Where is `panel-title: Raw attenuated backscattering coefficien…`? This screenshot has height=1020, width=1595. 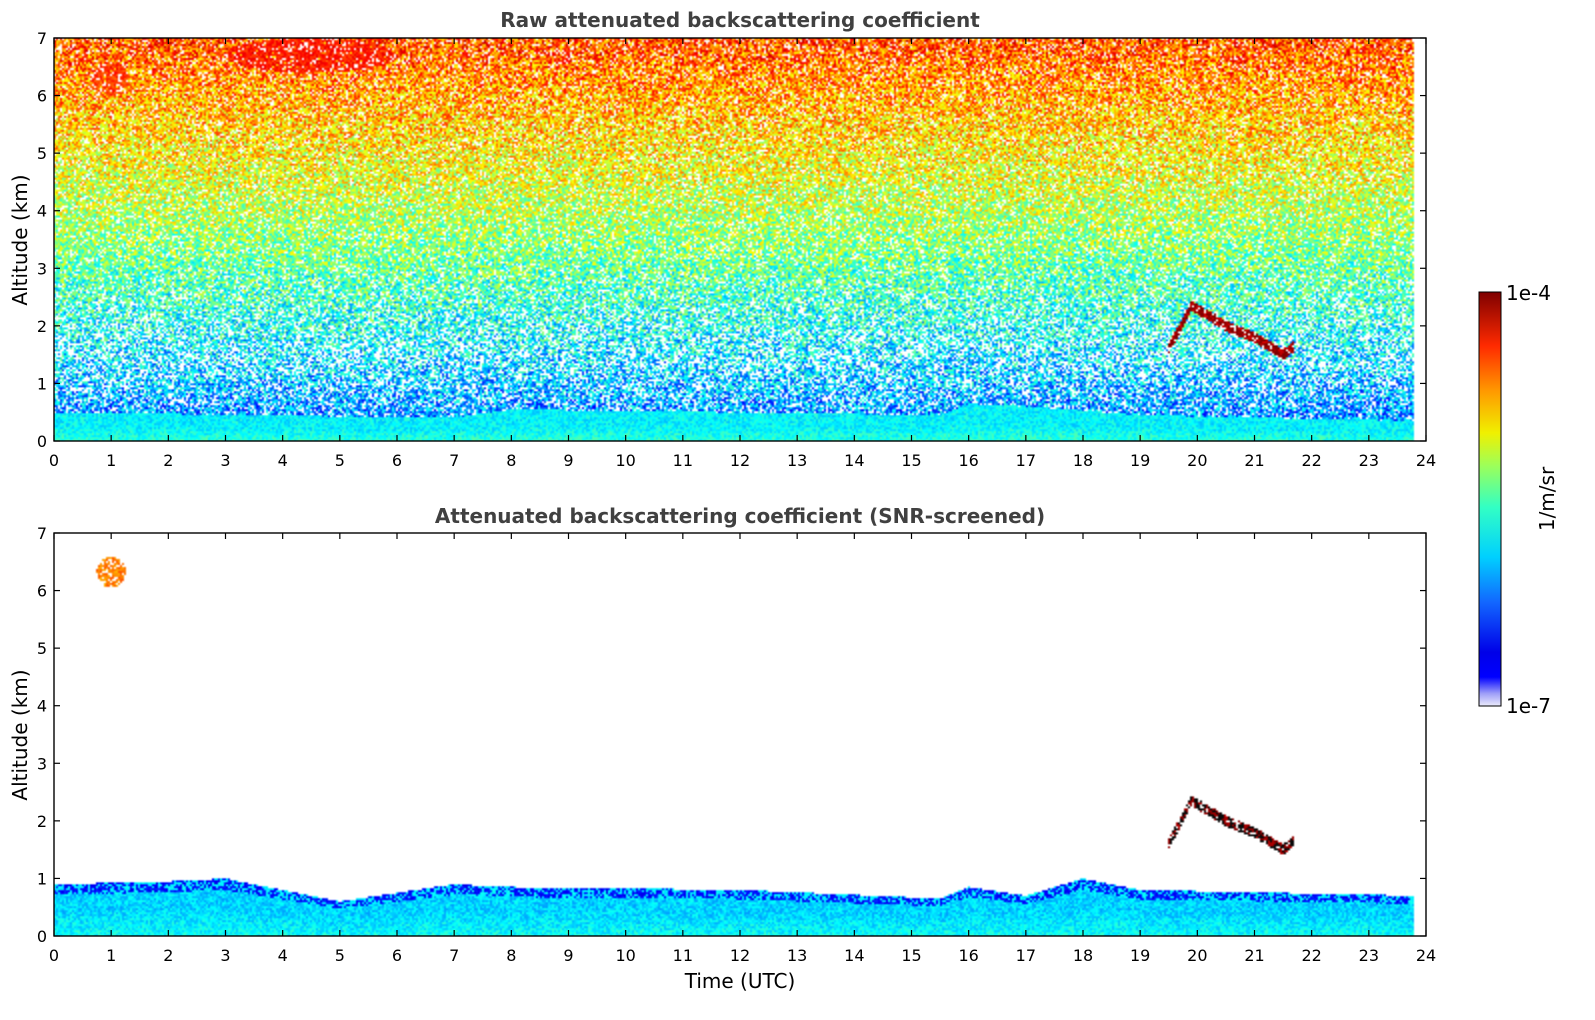
panel-title: Raw attenuated backscattering coefficien… is located at coordinates (740, 20).